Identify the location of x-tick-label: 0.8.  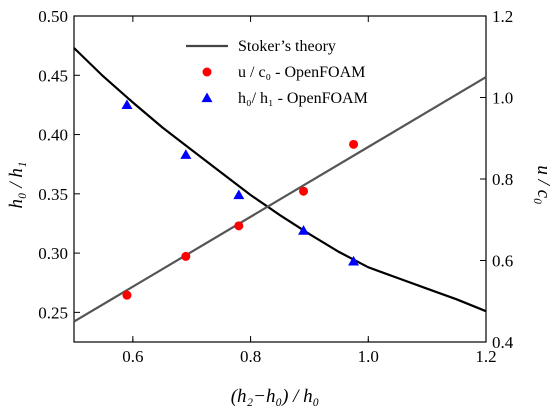
(250, 356).